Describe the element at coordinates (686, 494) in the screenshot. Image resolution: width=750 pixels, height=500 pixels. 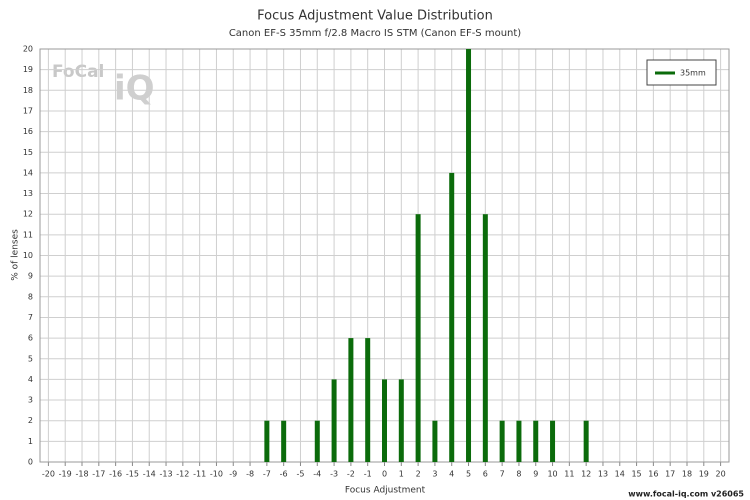
I see `footer: www.focal-iq.com v26065` at that location.